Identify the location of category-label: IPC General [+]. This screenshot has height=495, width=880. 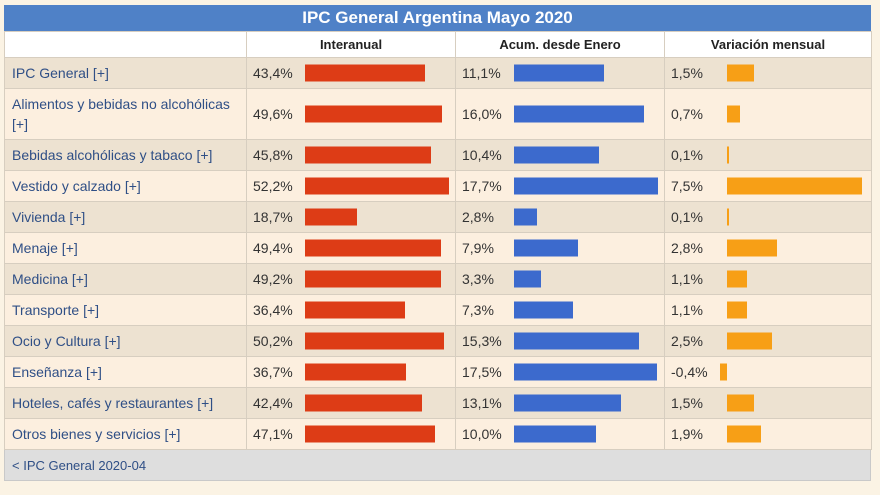
(125, 73).